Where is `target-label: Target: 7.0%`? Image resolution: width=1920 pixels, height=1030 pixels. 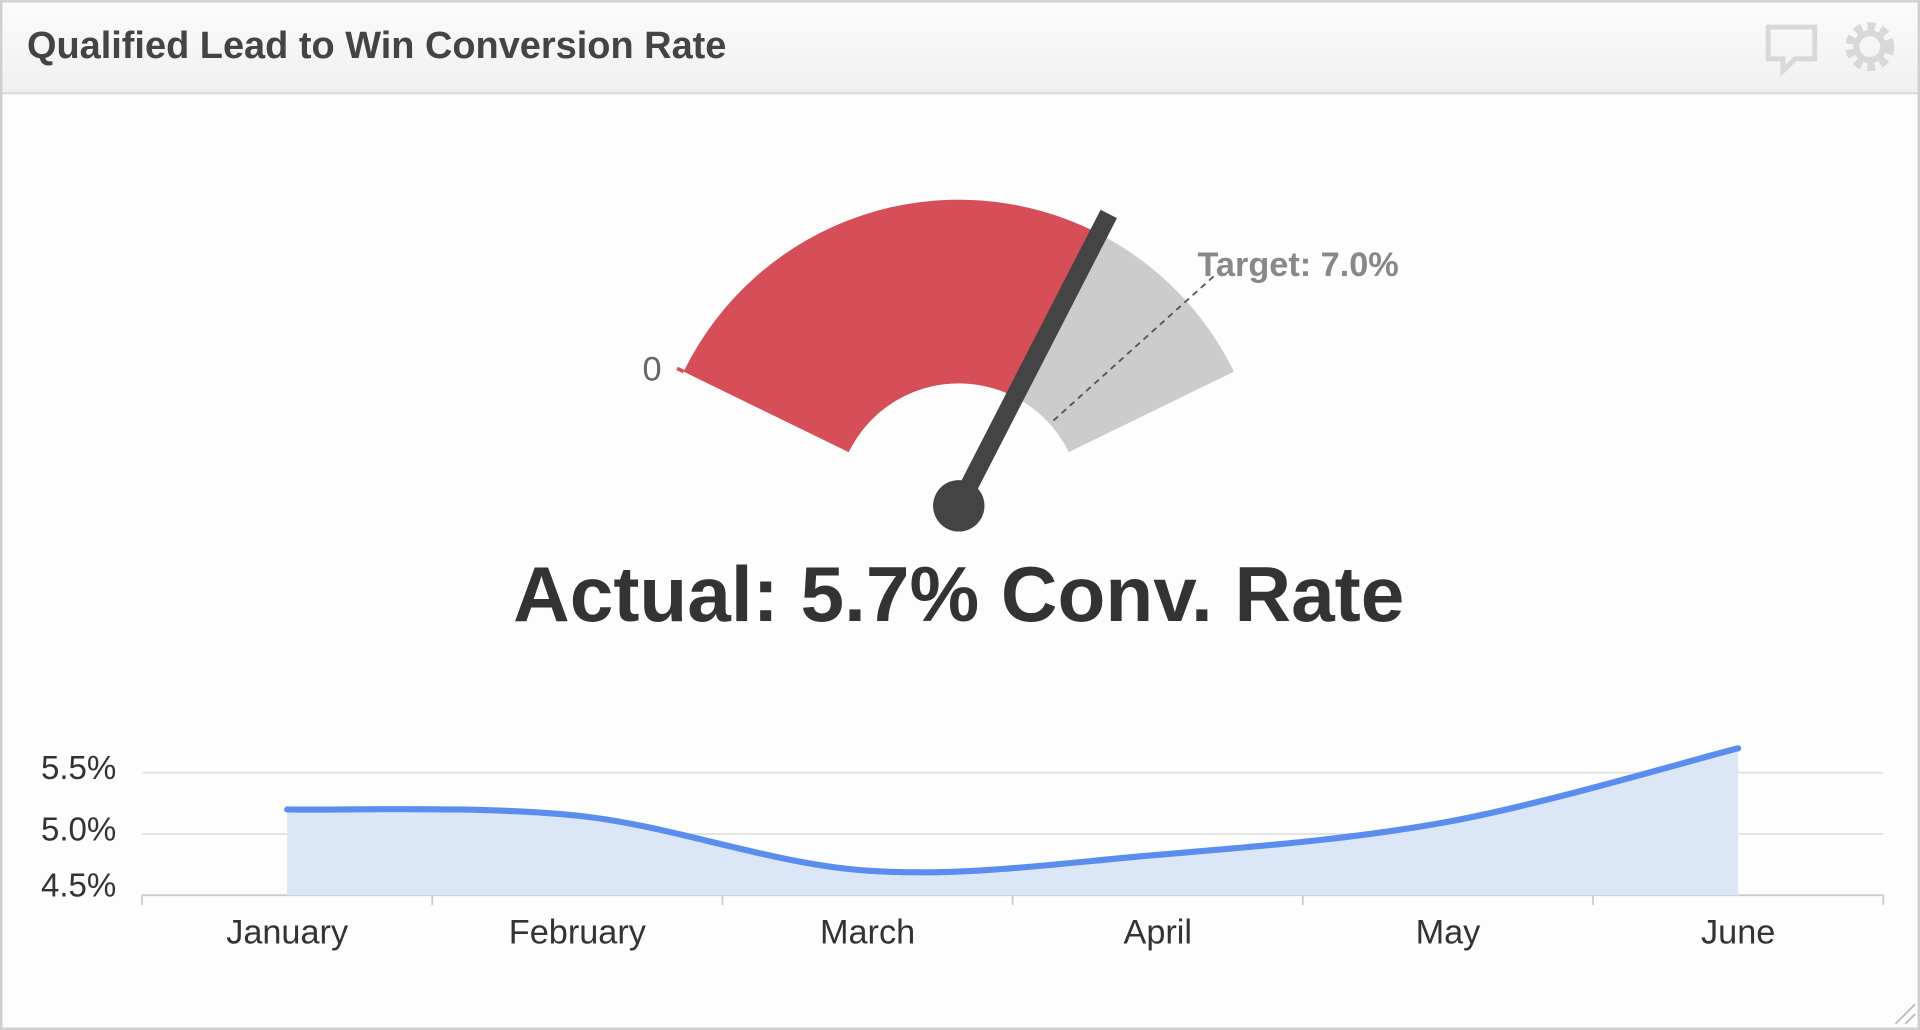 target-label: Target: 7.0% is located at coordinates (1298, 265).